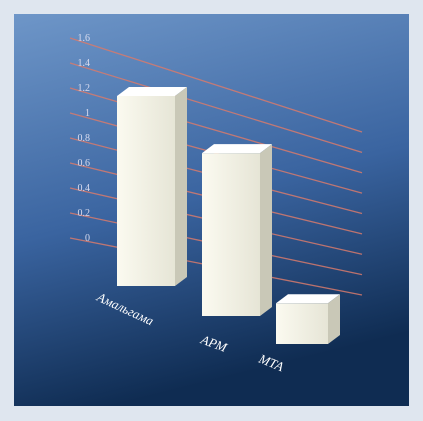 This screenshot has height=421, width=423. Describe the element at coordinates (84, 63) in the screenshot. I see `y-tick-label: 1.4` at that location.